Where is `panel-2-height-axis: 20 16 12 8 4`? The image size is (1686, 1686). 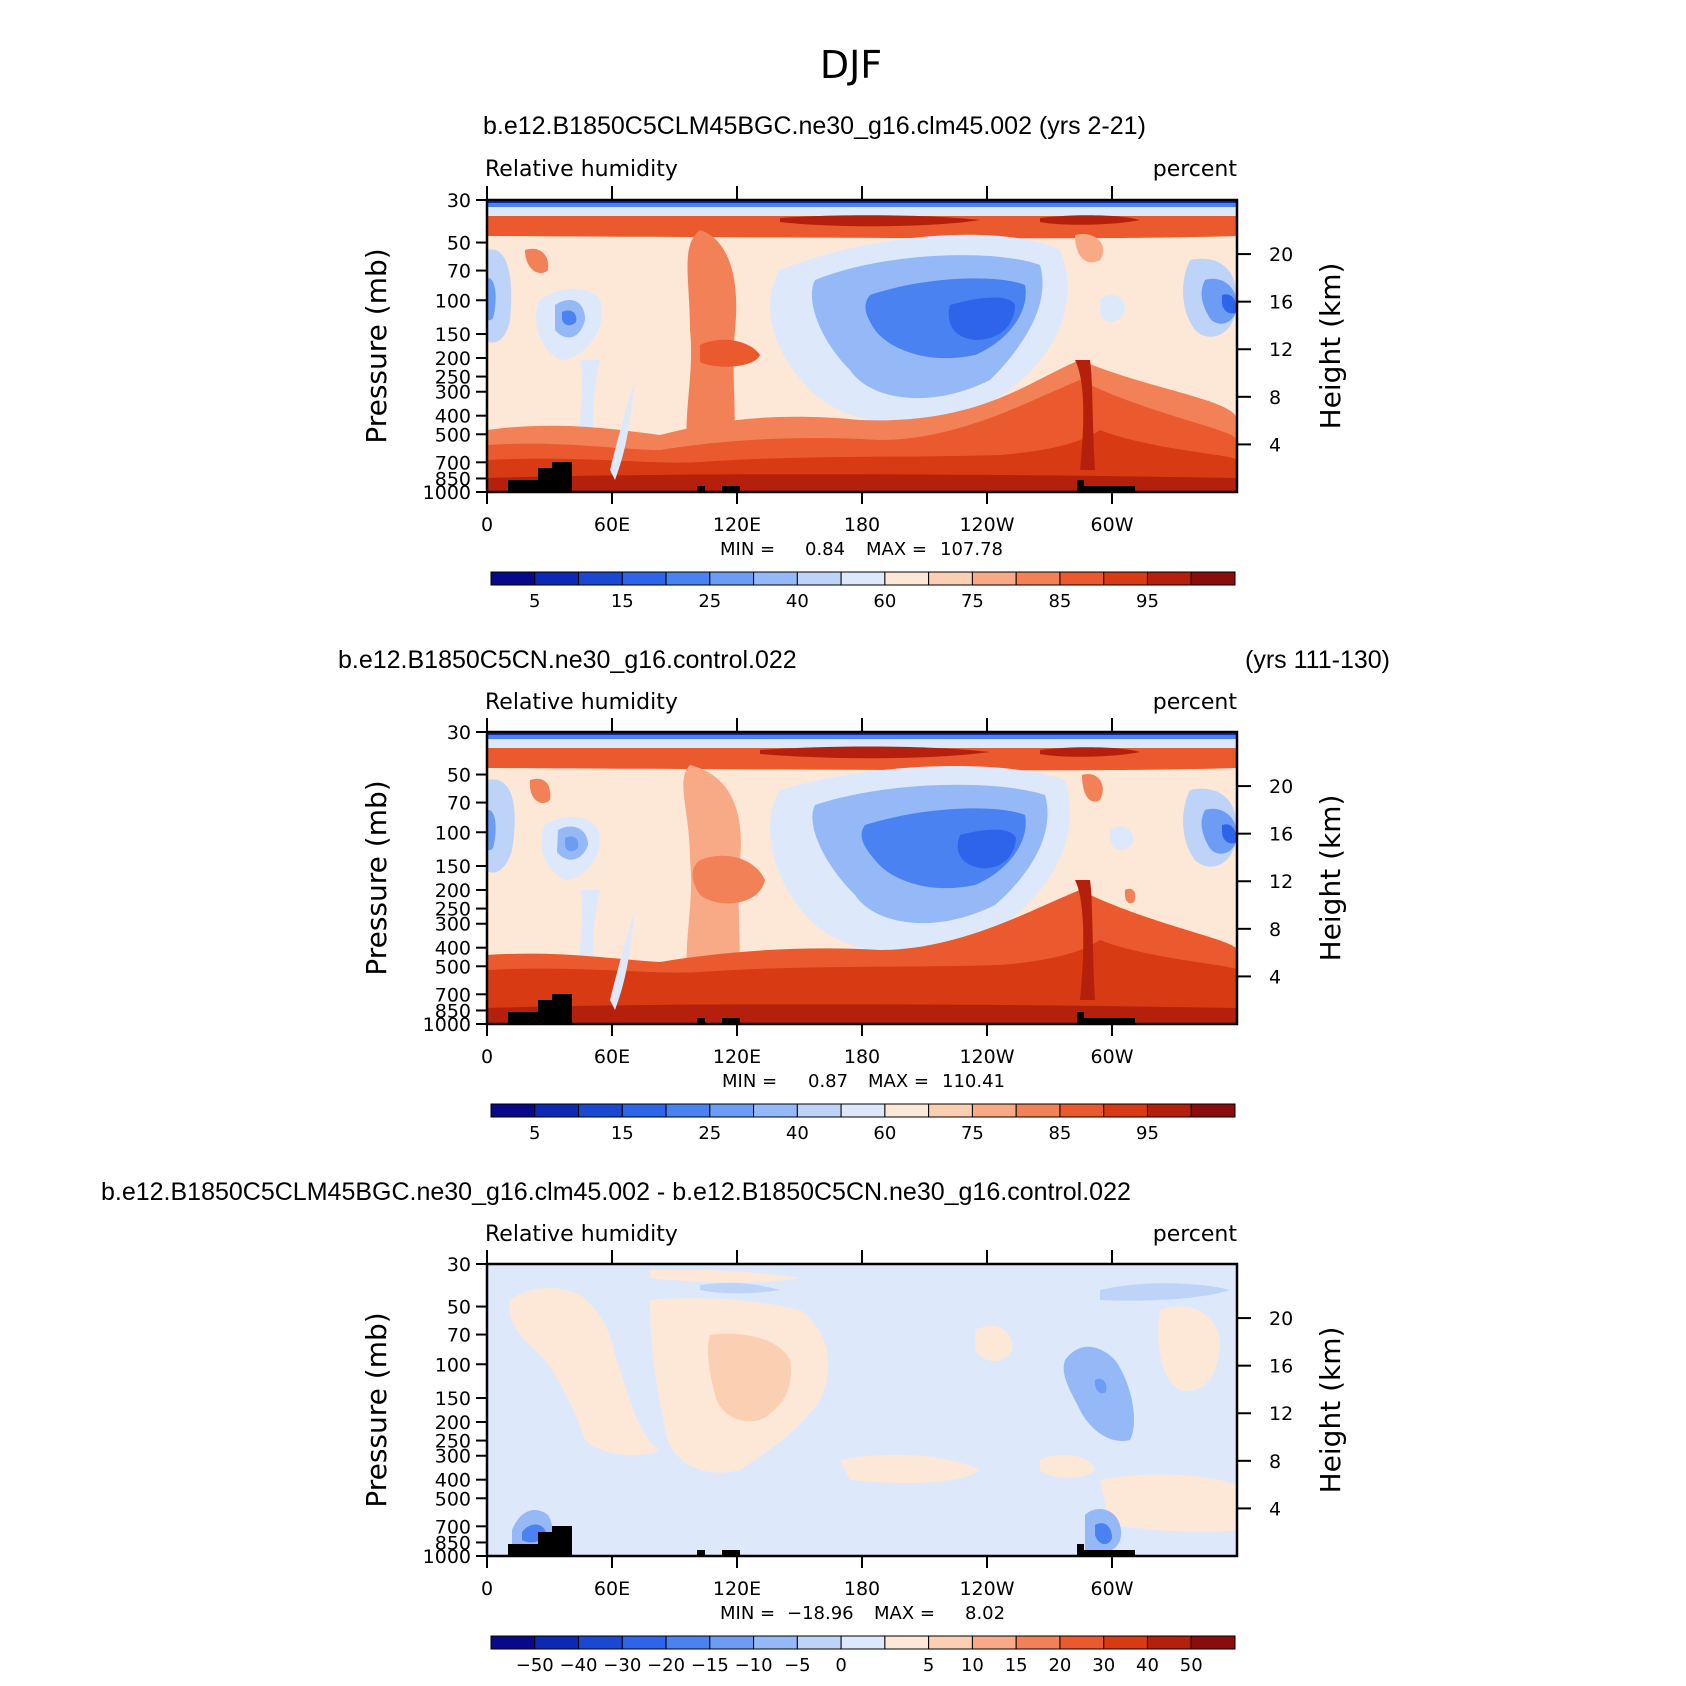
panel-2-height-axis: 20 16 12 8 4 is located at coordinates (1265, 882).